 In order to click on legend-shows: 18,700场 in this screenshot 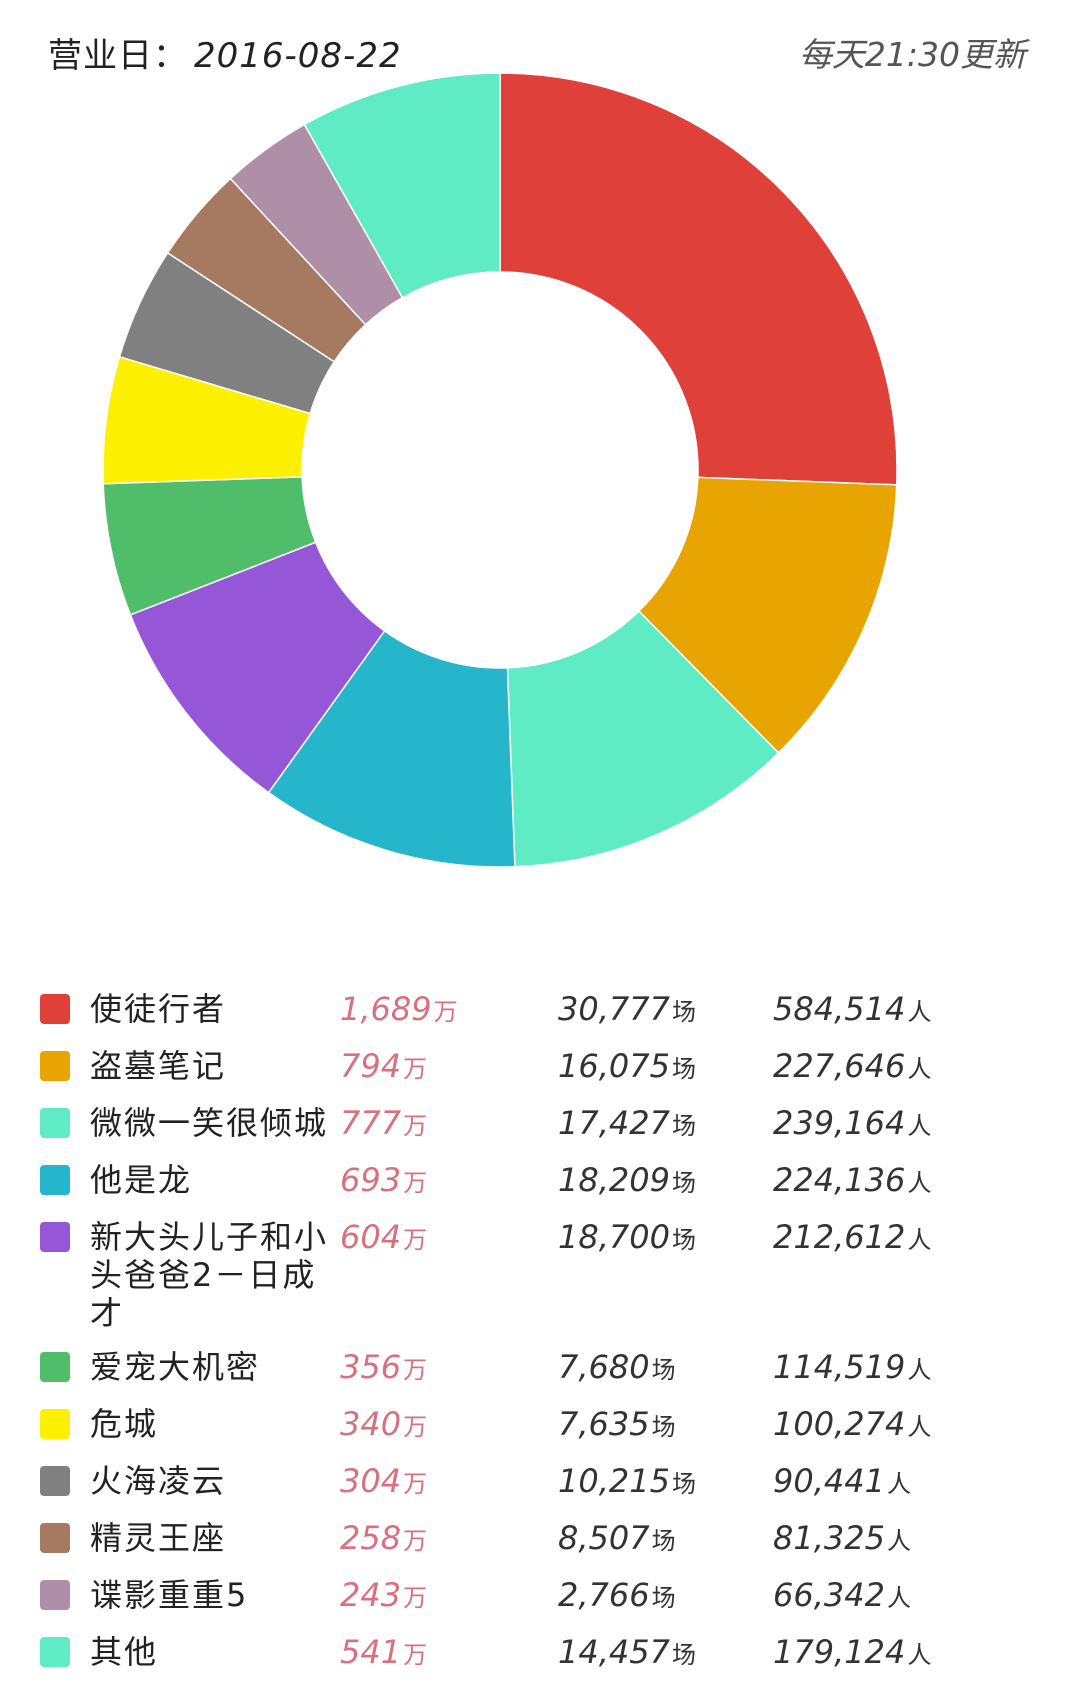, I will do `click(627, 1237)`.